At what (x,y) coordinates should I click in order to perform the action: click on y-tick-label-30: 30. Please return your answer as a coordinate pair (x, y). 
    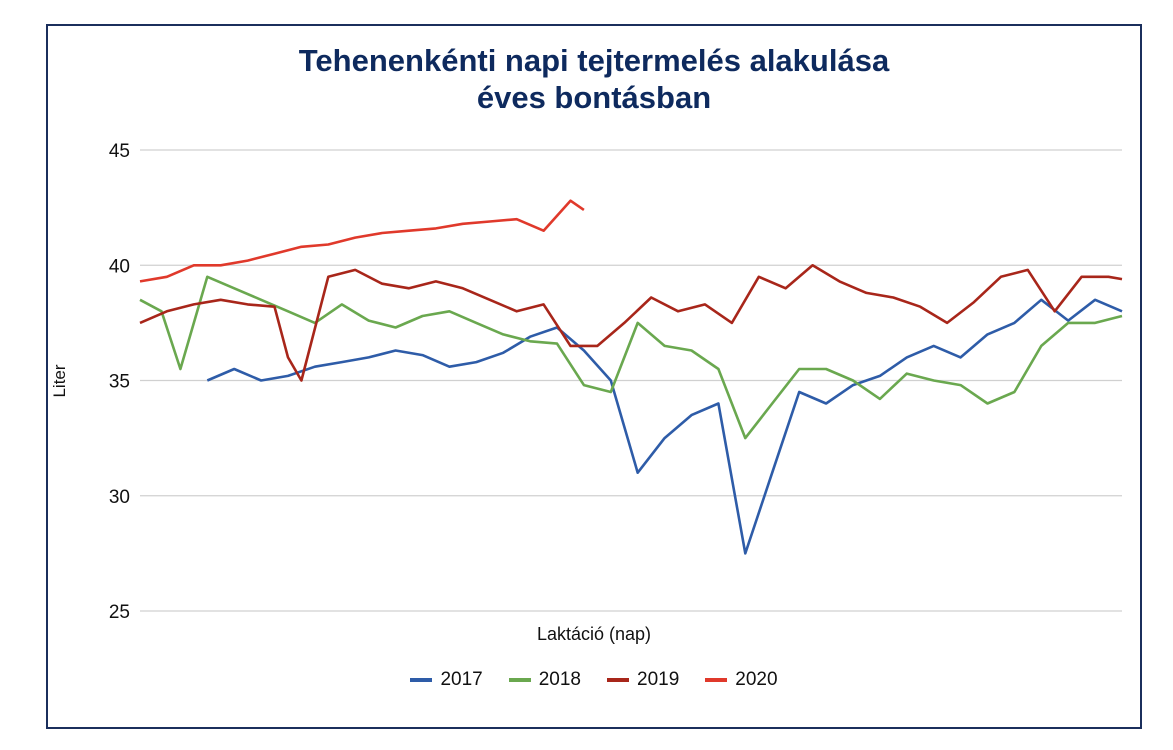
    Looking at the image, I should click on (119, 497).